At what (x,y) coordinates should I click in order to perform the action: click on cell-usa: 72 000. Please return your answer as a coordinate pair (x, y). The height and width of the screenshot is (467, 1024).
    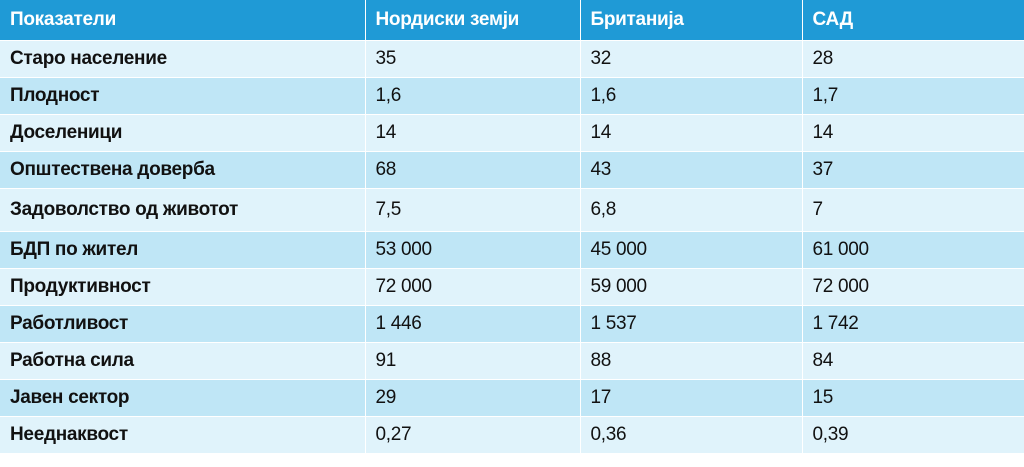
    Looking at the image, I should click on (913, 287).